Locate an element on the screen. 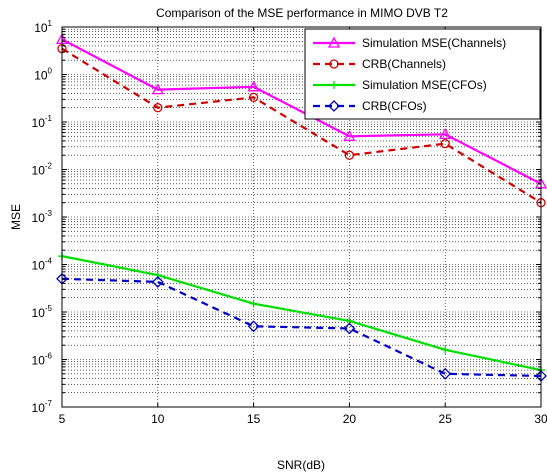 The image size is (547, 474). y-tick-label: 10⁻⁶ is located at coordinates (42, 360).